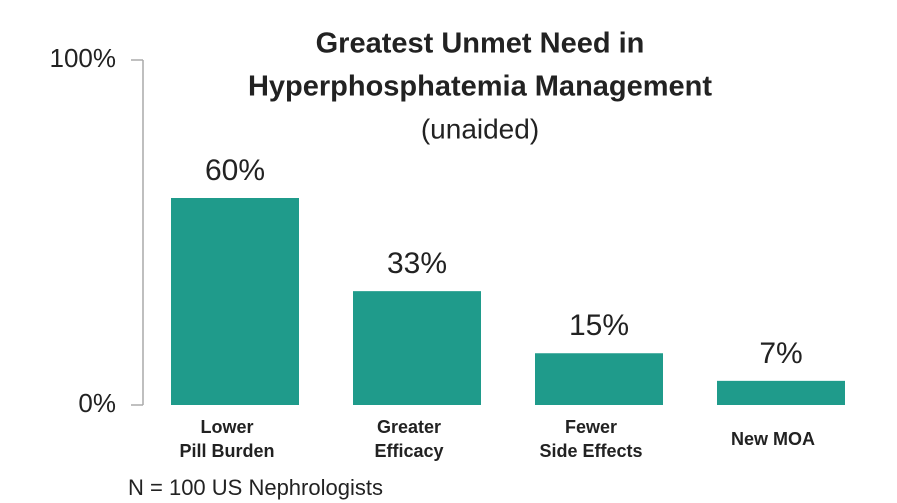 The width and height of the screenshot is (897, 503). What do you see at coordinates (599, 325) in the screenshot?
I see `value-label: 15%` at bounding box center [599, 325].